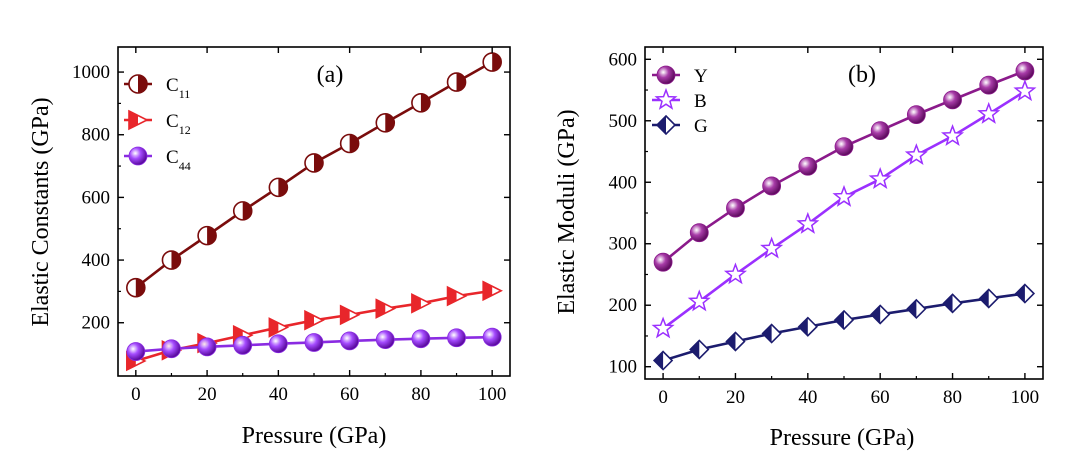  What do you see at coordinates (91, 72) in the screenshot?
I see `y-tick-label: 1000` at bounding box center [91, 72].